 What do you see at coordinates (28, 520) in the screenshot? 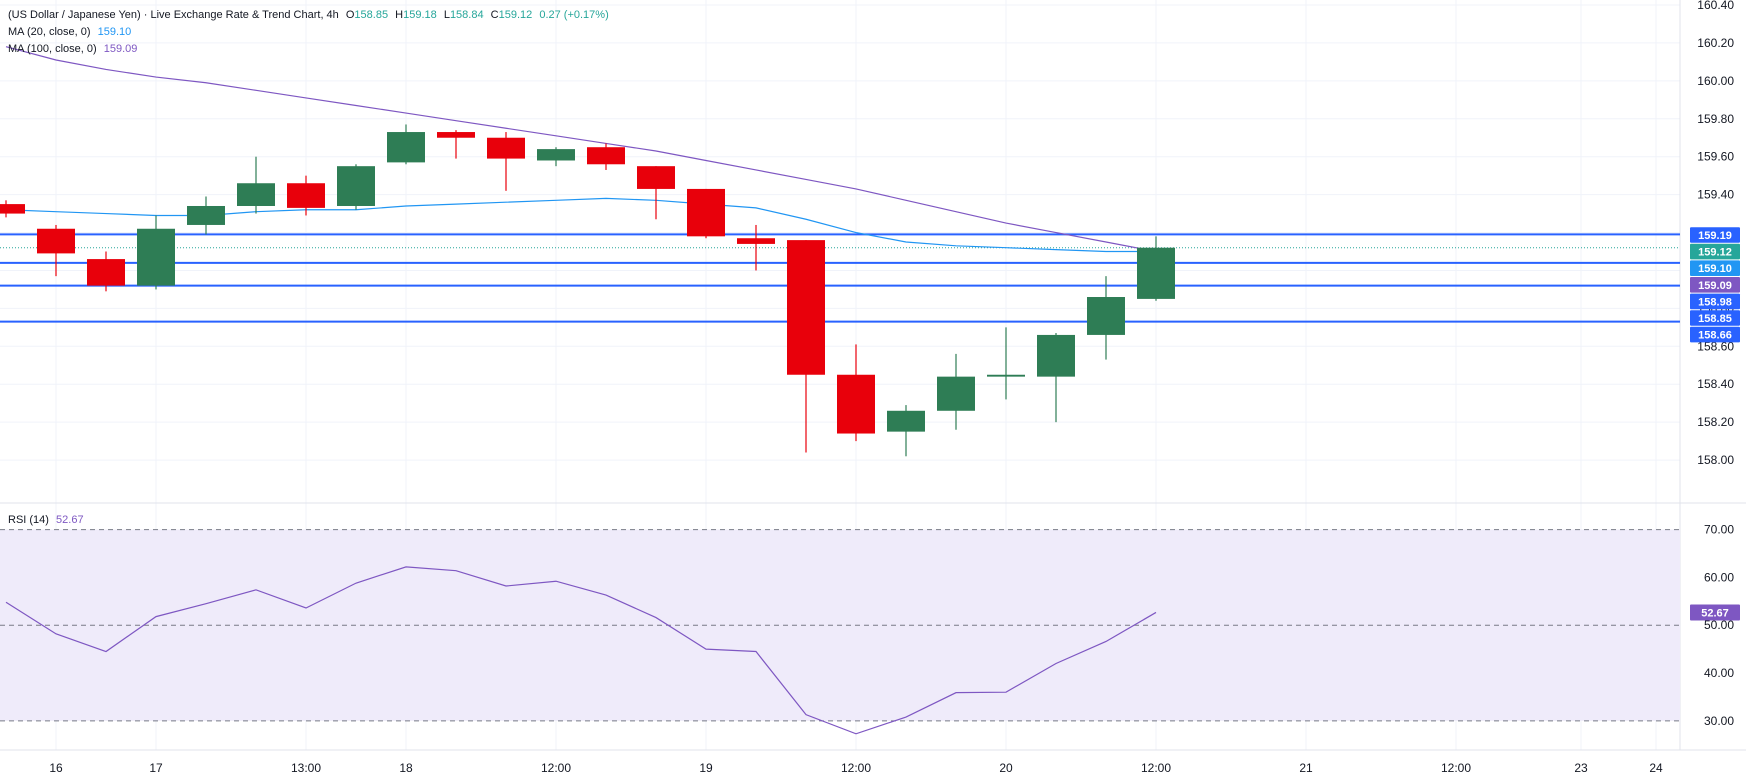
I see `rsi-label: RSI (14)` at bounding box center [28, 520].